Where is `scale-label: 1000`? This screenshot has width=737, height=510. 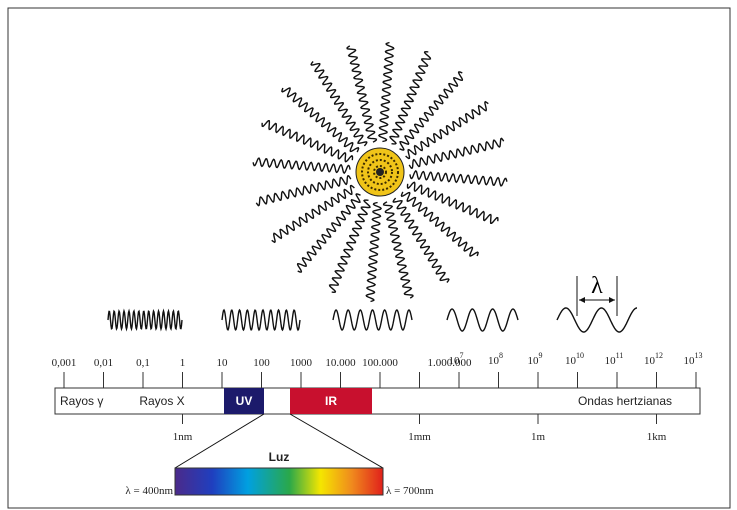
scale-label: 1000 is located at coordinates (301, 363).